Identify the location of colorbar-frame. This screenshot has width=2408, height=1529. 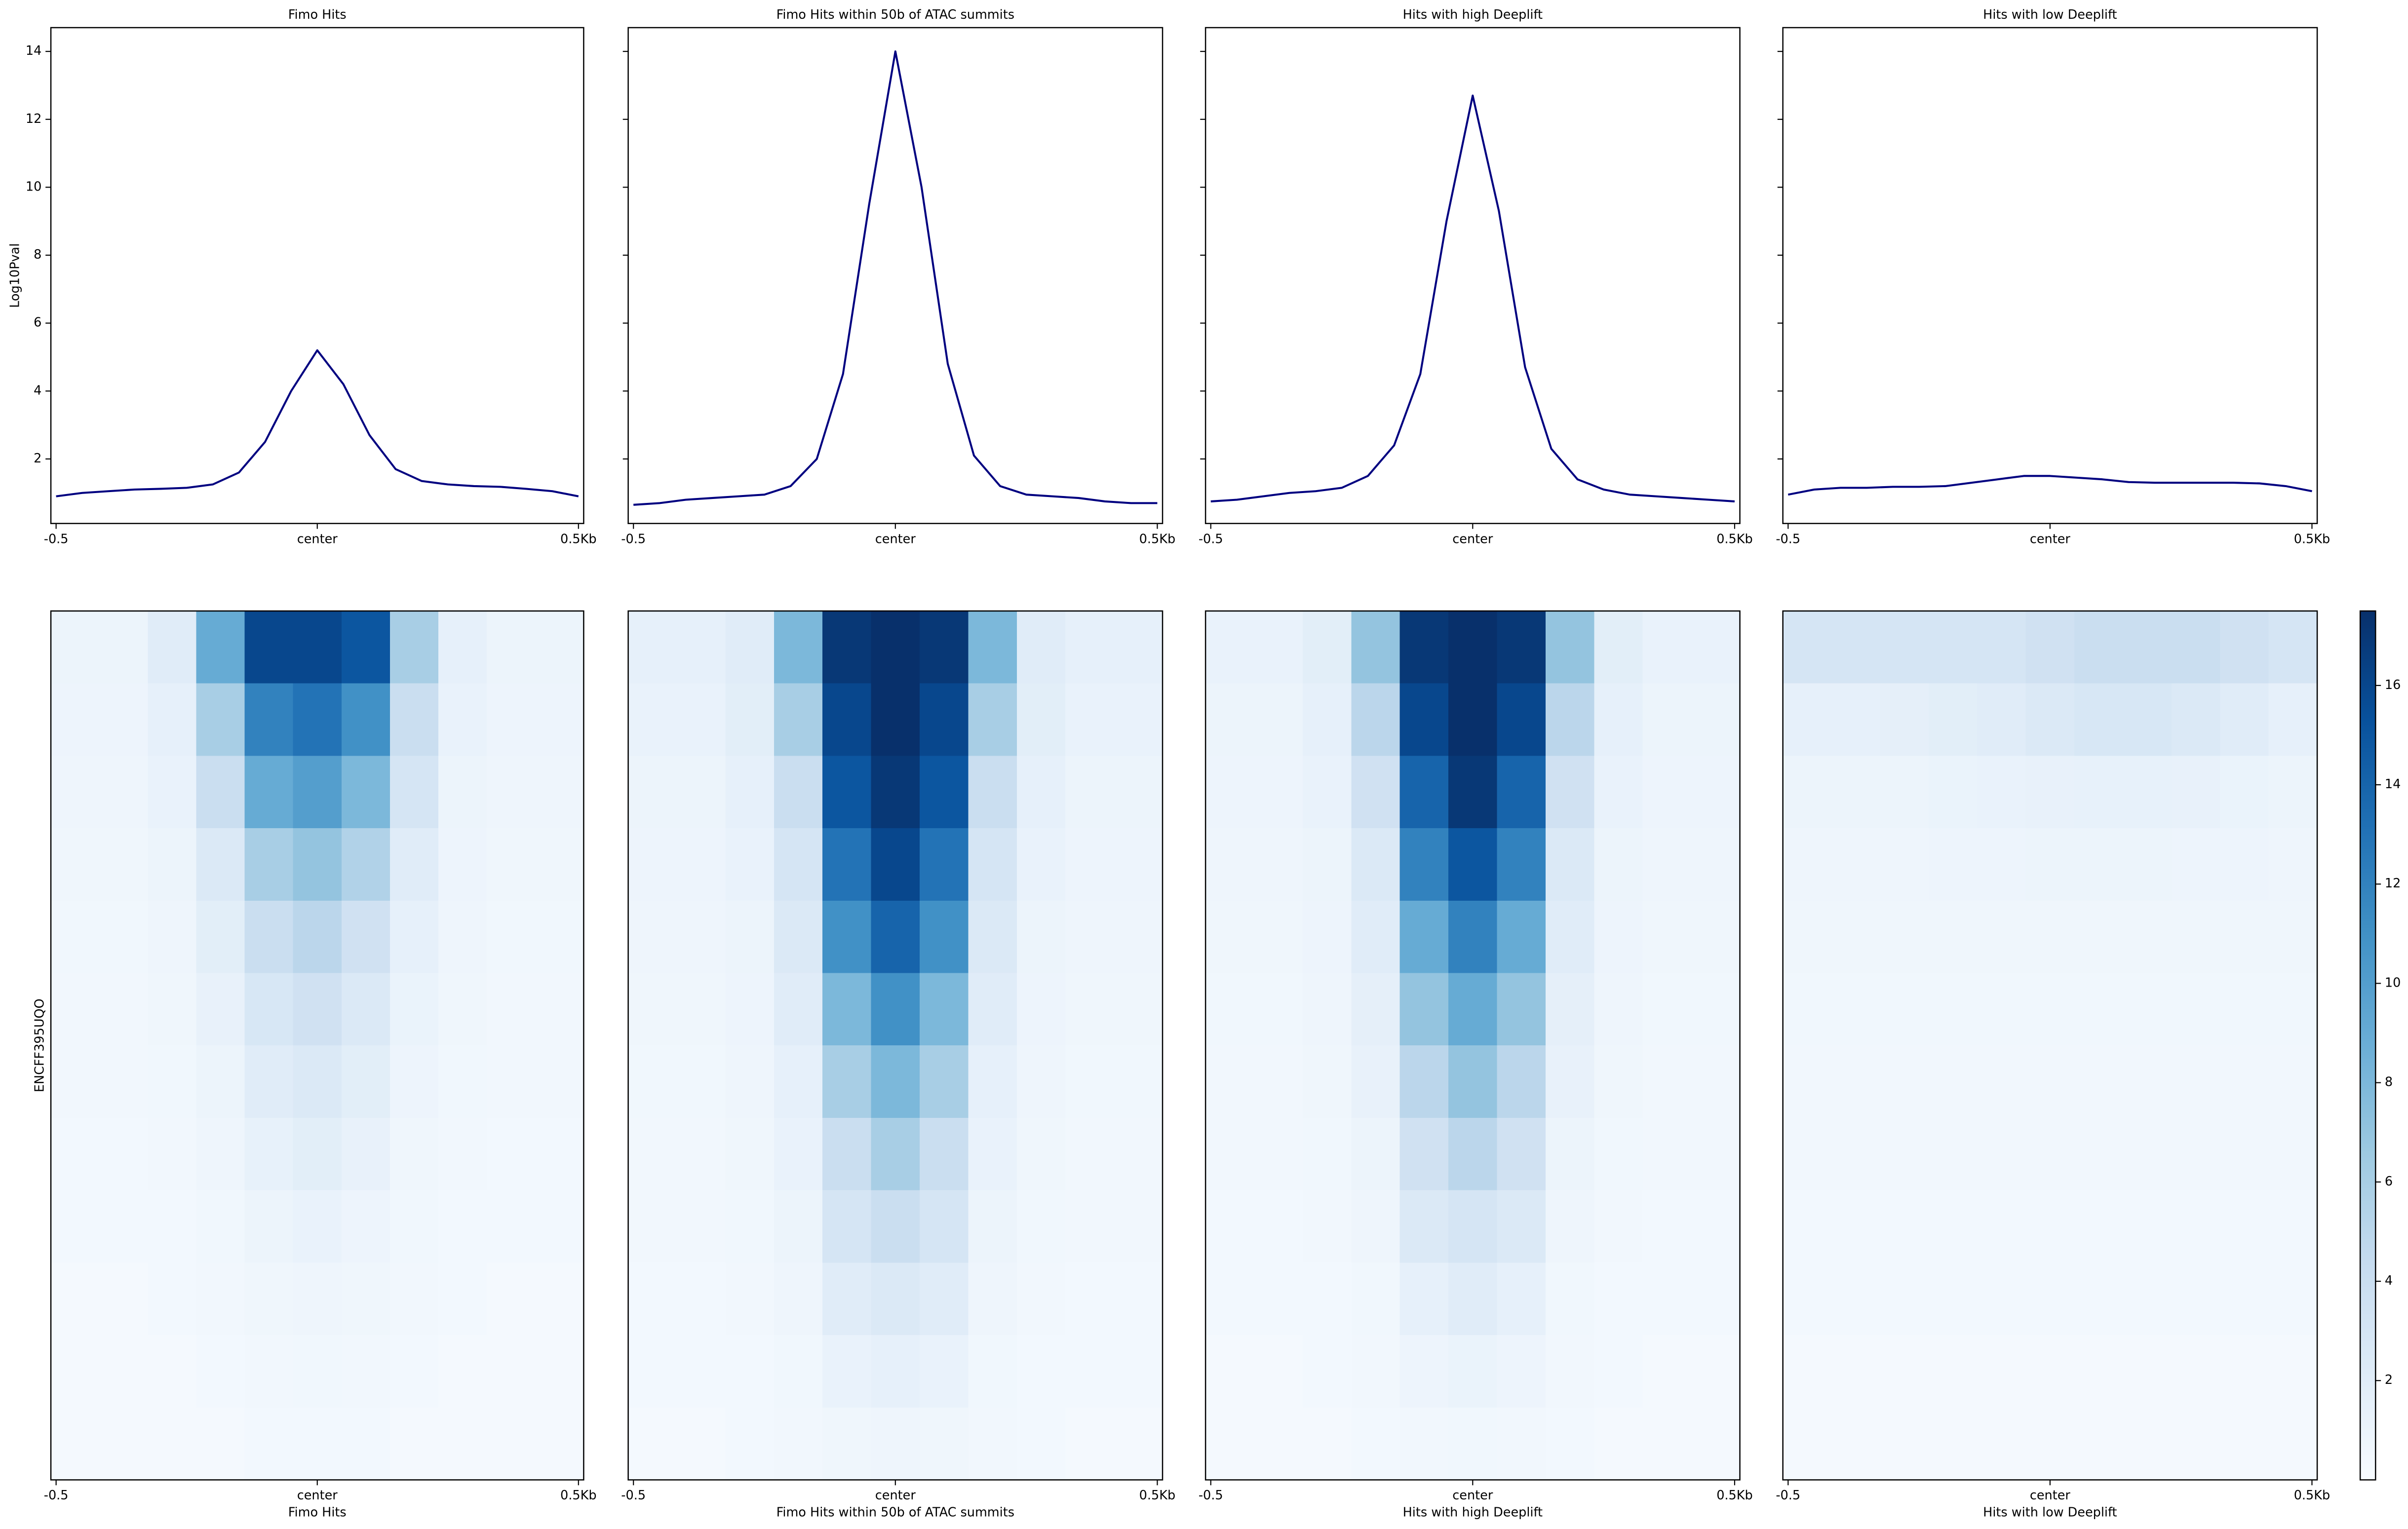
(2367, 1045).